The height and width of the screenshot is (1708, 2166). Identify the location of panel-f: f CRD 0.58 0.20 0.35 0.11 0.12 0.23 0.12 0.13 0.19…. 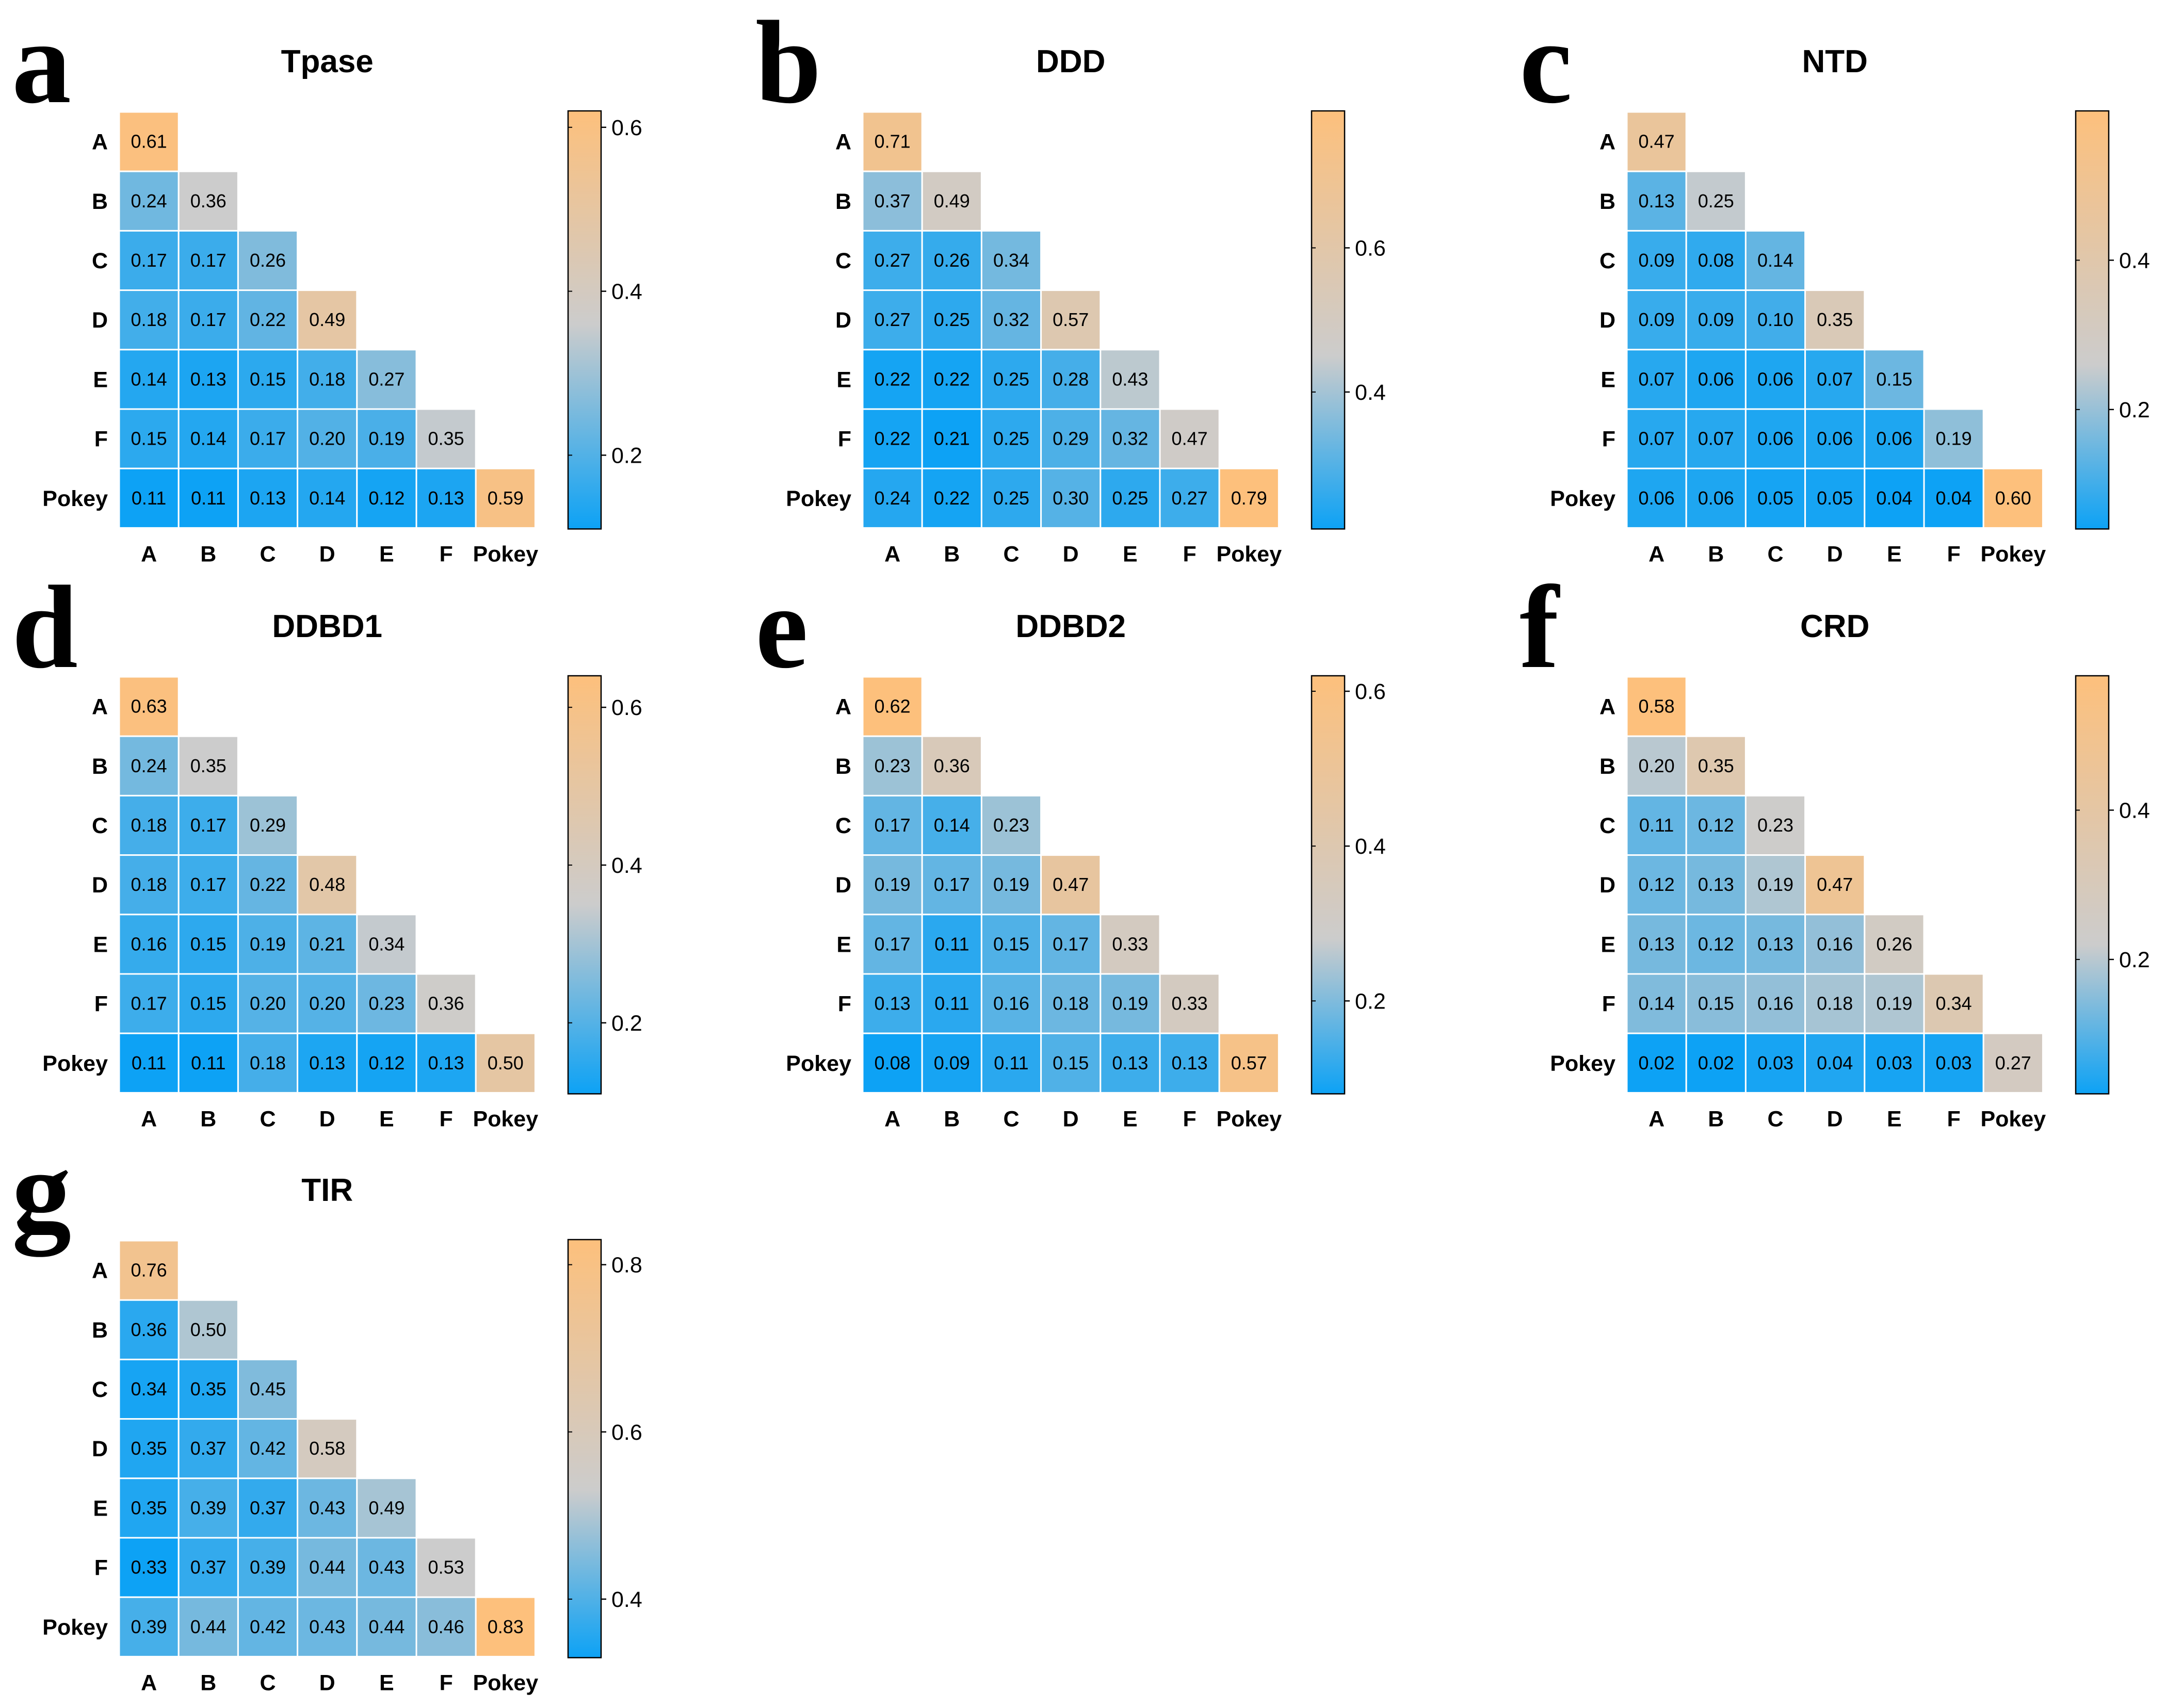
(1835, 846).